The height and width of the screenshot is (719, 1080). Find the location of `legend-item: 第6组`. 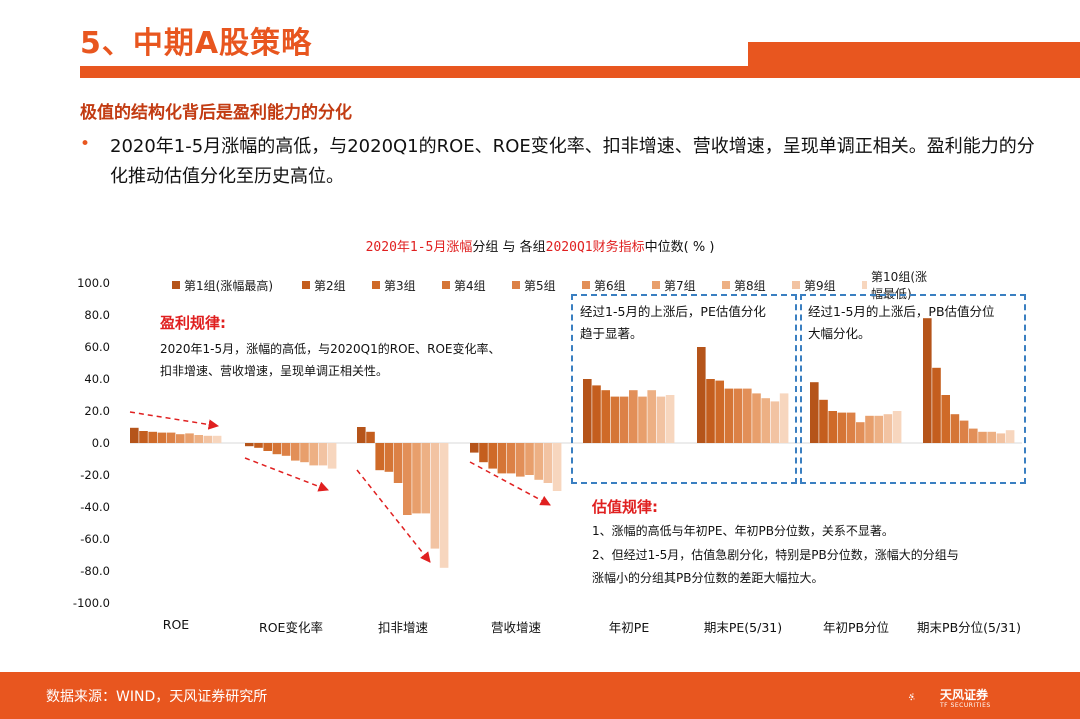

legend-item: 第6组 is located at coordinates (617, 285).